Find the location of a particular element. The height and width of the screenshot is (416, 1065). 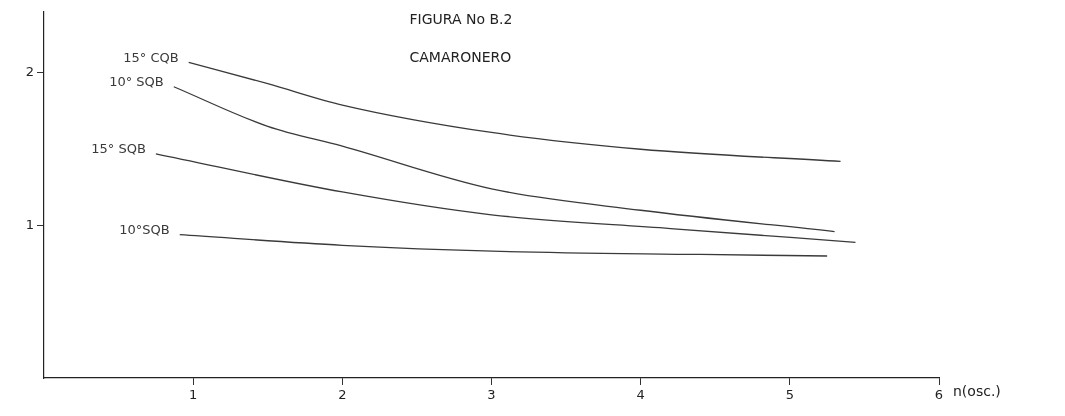

x-tick-label: 6 is located at coordinates (939, 395).